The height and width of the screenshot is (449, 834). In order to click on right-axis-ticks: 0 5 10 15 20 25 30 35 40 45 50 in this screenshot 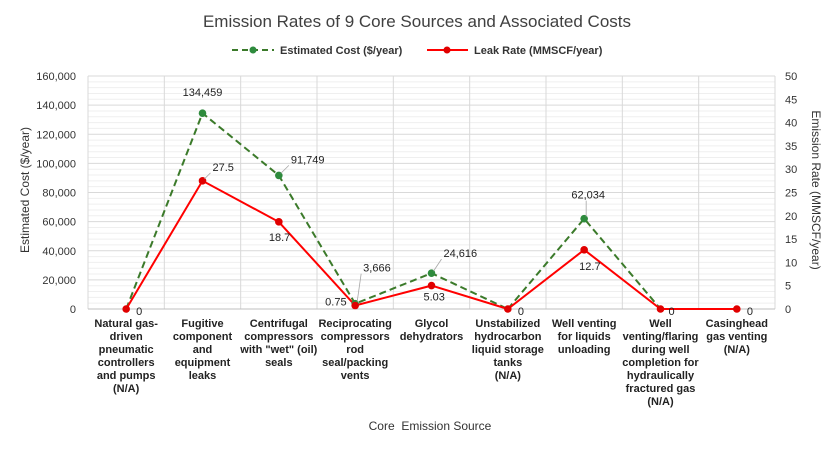, I will do `click(791, 193)`.